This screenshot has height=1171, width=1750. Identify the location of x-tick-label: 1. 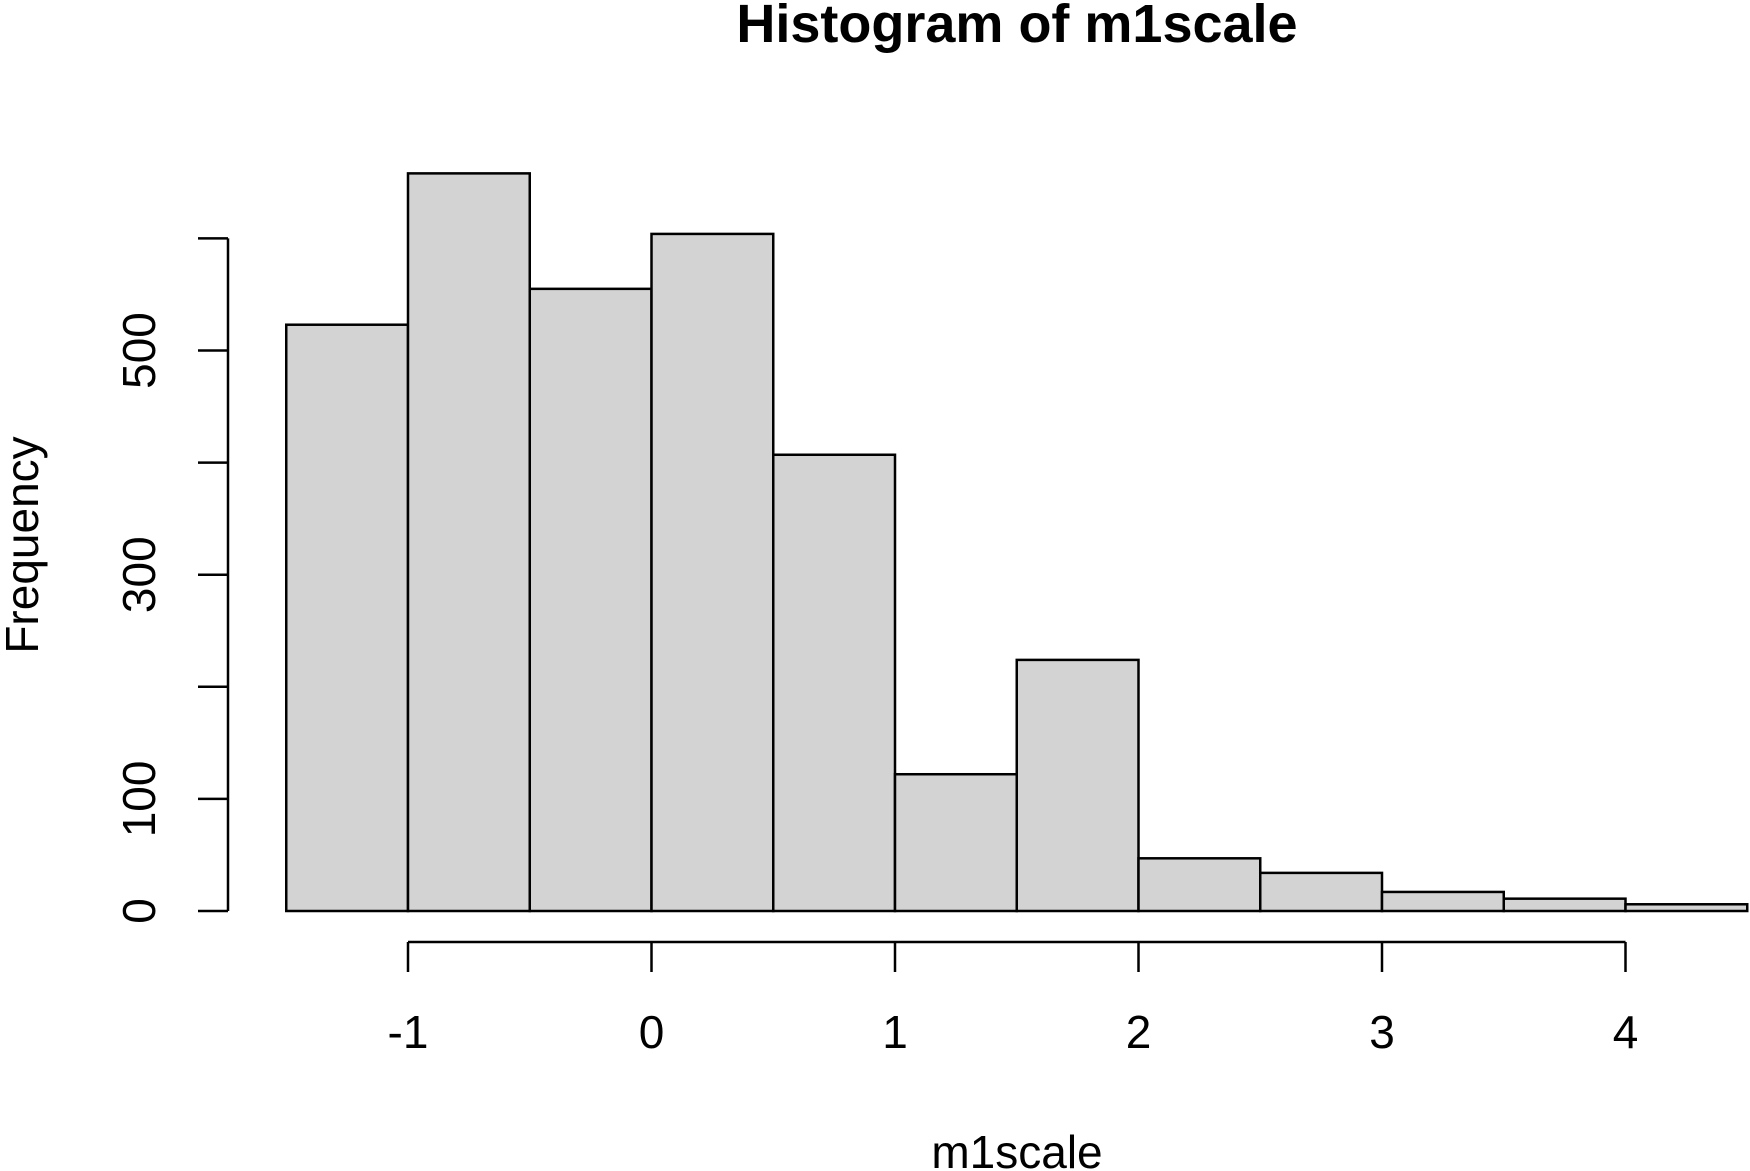
(895, 1032).